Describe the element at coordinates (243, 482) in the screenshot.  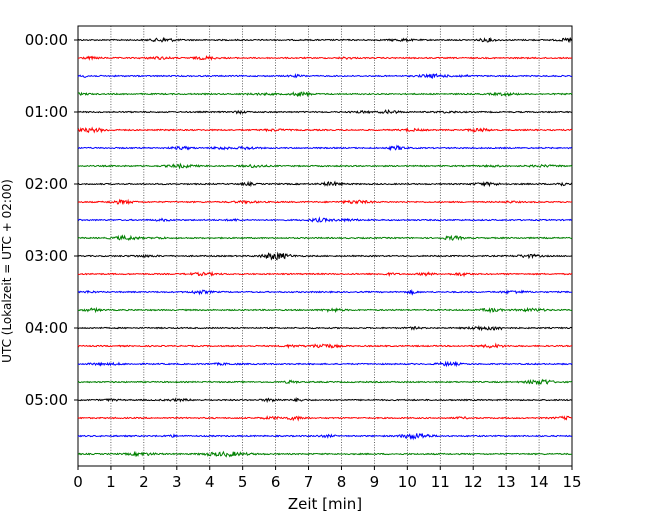
I see `x-tick-label: 5` at that location.